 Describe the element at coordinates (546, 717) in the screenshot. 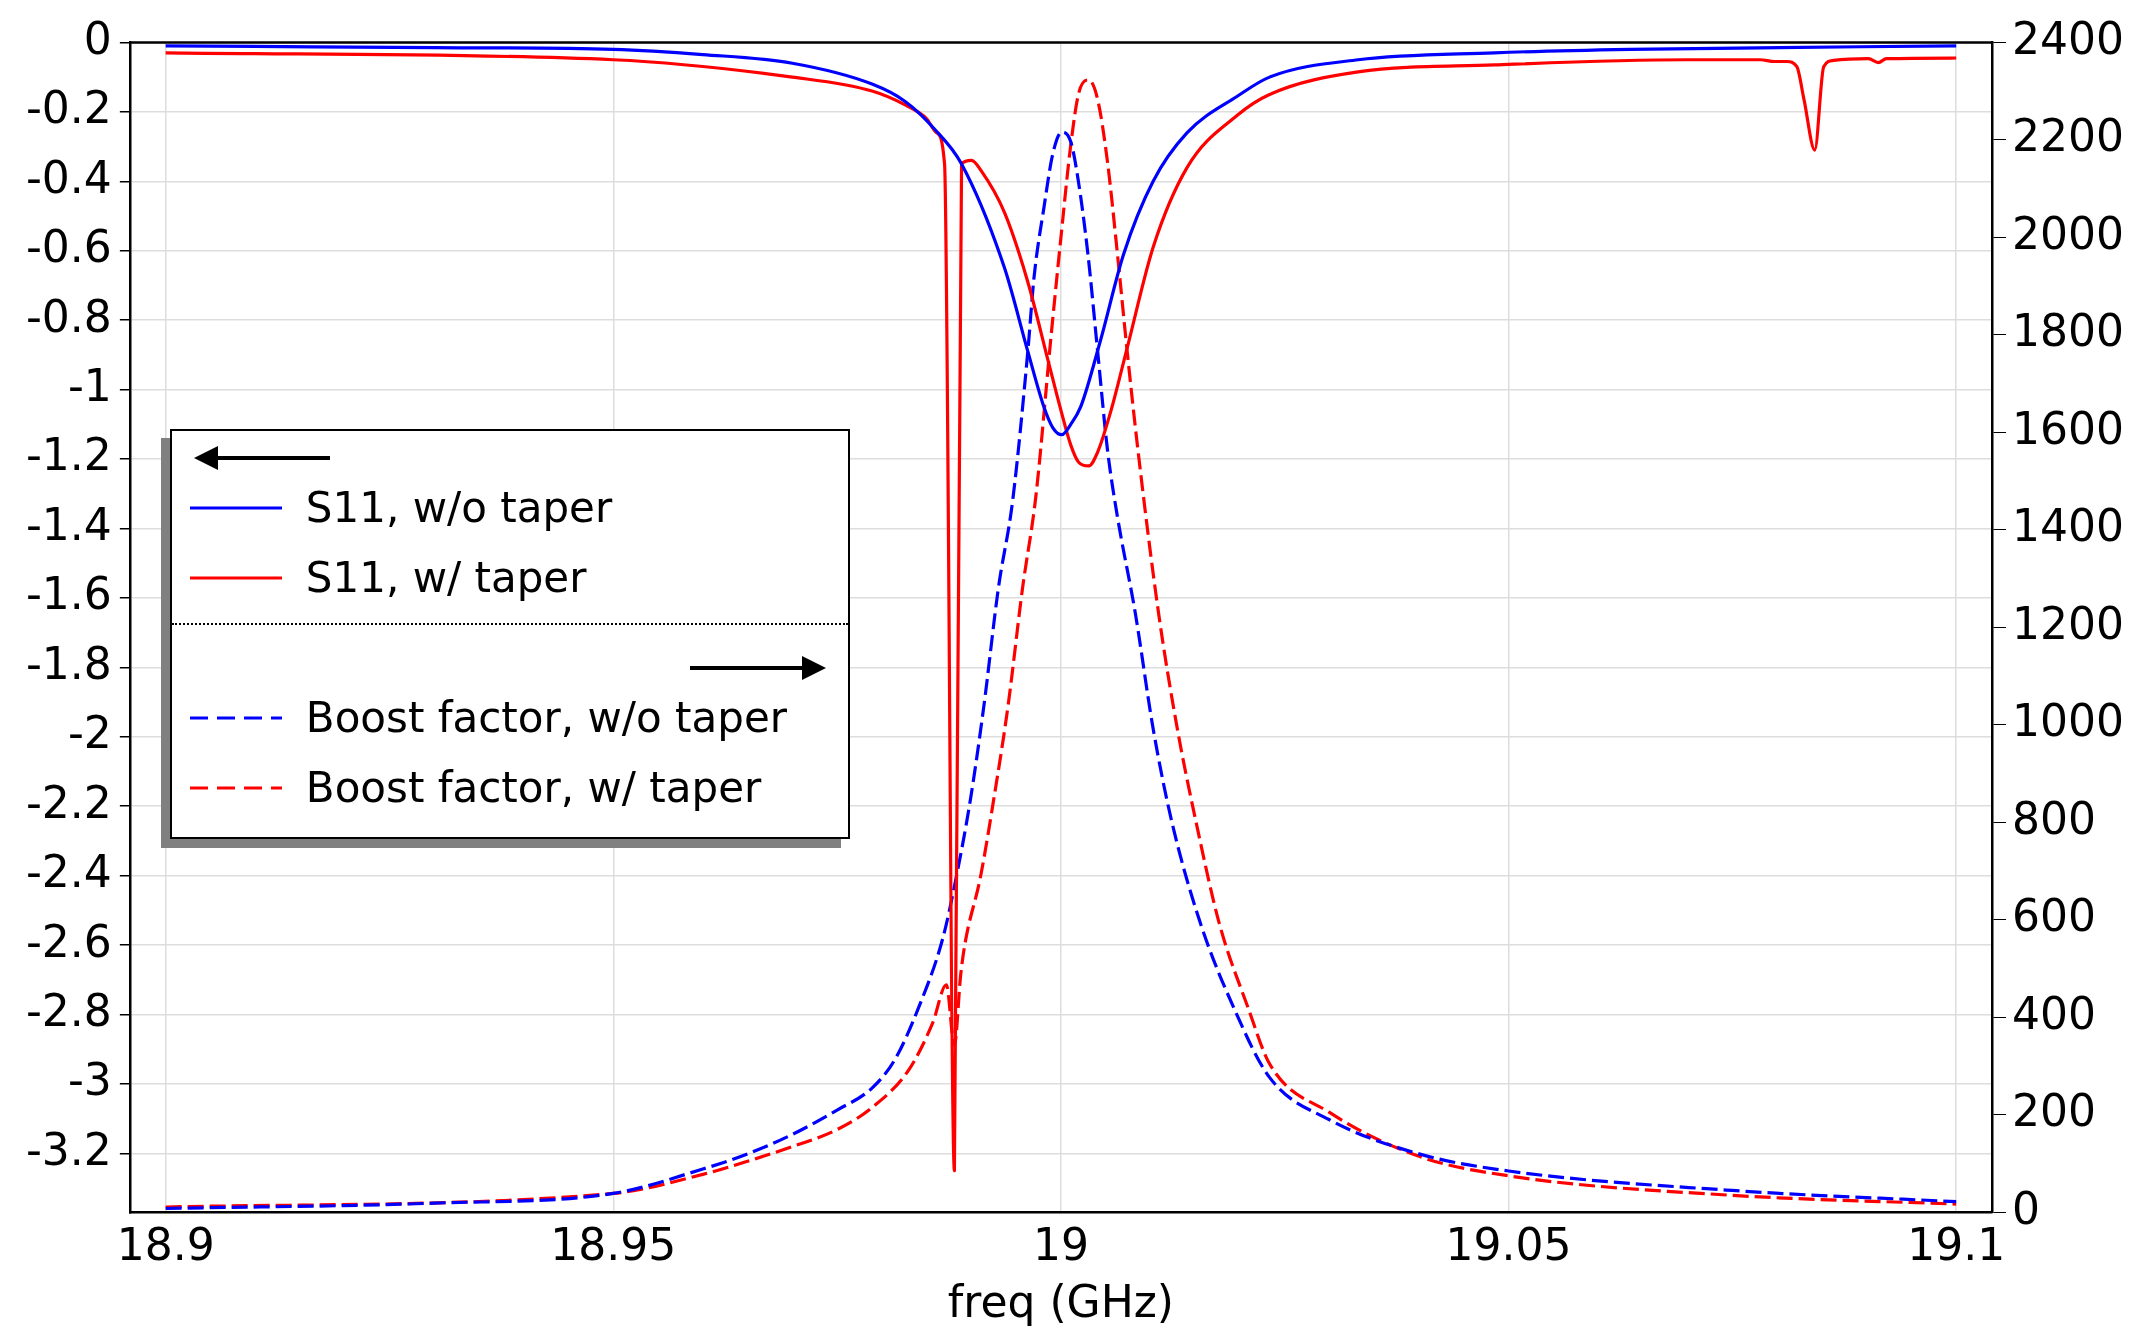

I see `legend-label: Boost factor, w/o taper` at that location.